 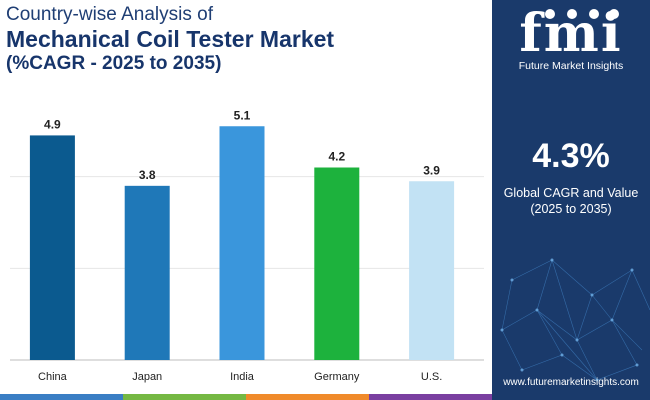 What do you see at coordinates (147, 175) in the screenshot?
I see `data-label: 3.8` at bounding box center [147, 175].